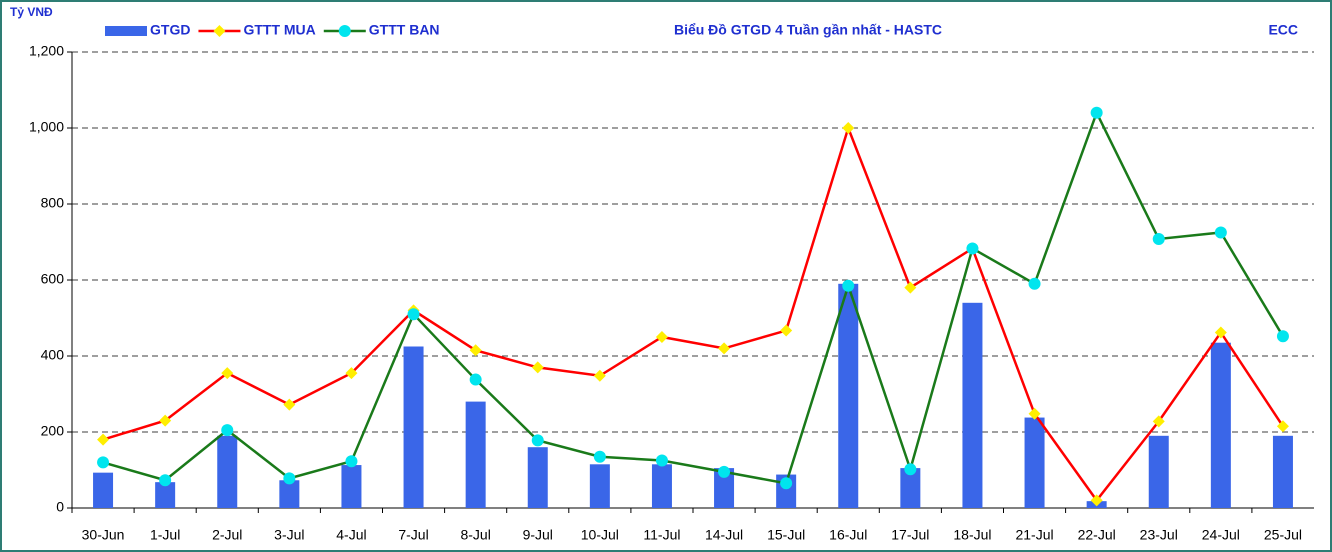 The image size is (1332, 552). What do you see at coordinates (103, 535) in the screenshot?
I see `x-tick-label: 30-Jun` at bounding box center [103, 535].